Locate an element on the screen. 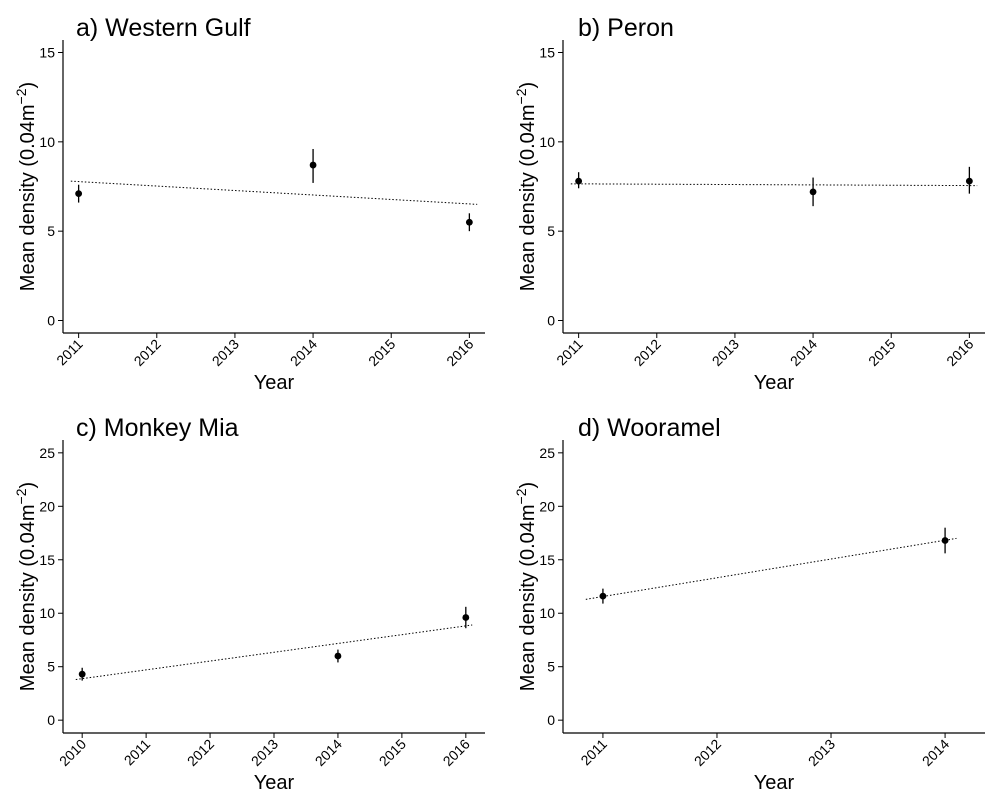 The width and height of the screenshot is (1000, 800). x-tick-label: 2010 is located at coordinates (72, 752).